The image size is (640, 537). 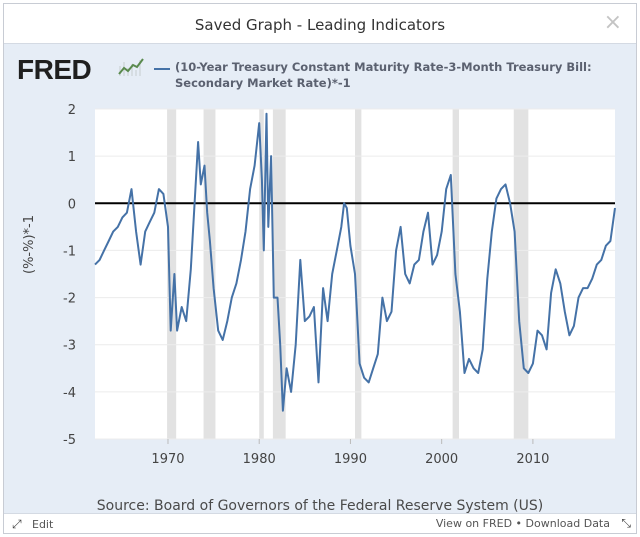 I want to click on y-tick-label: -4, so click(x=69, y=393).